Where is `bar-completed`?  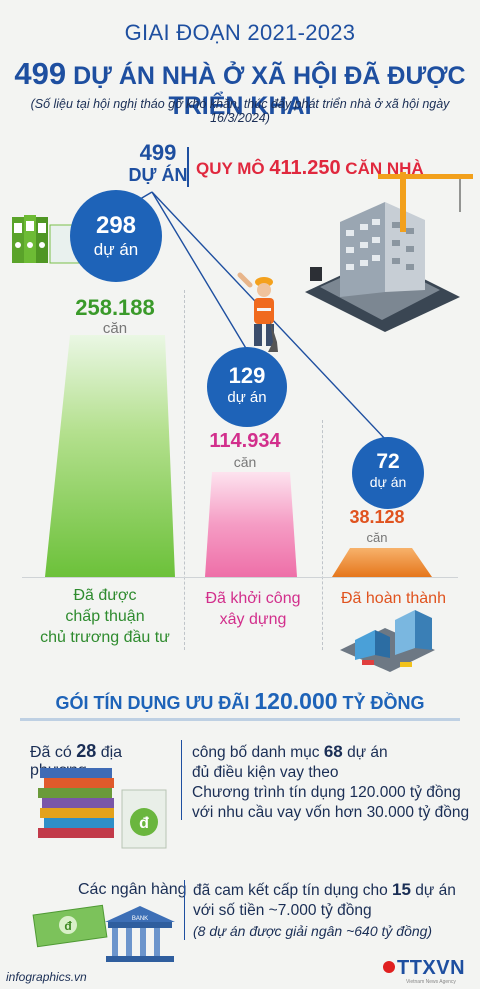 bar-completed is located at coordinates (382, 562).